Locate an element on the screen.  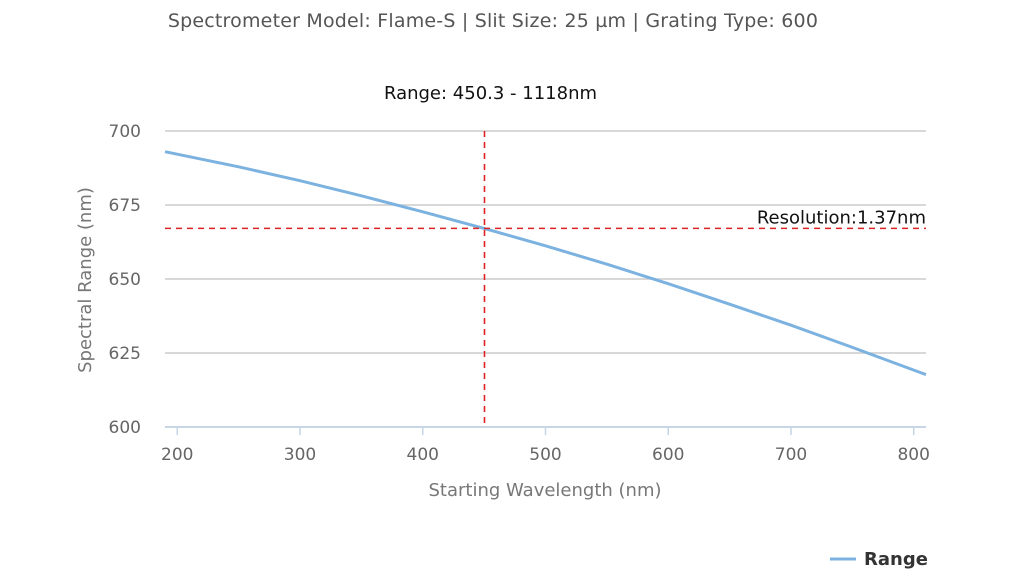
legend: Range is located at coordinates (879, 559).